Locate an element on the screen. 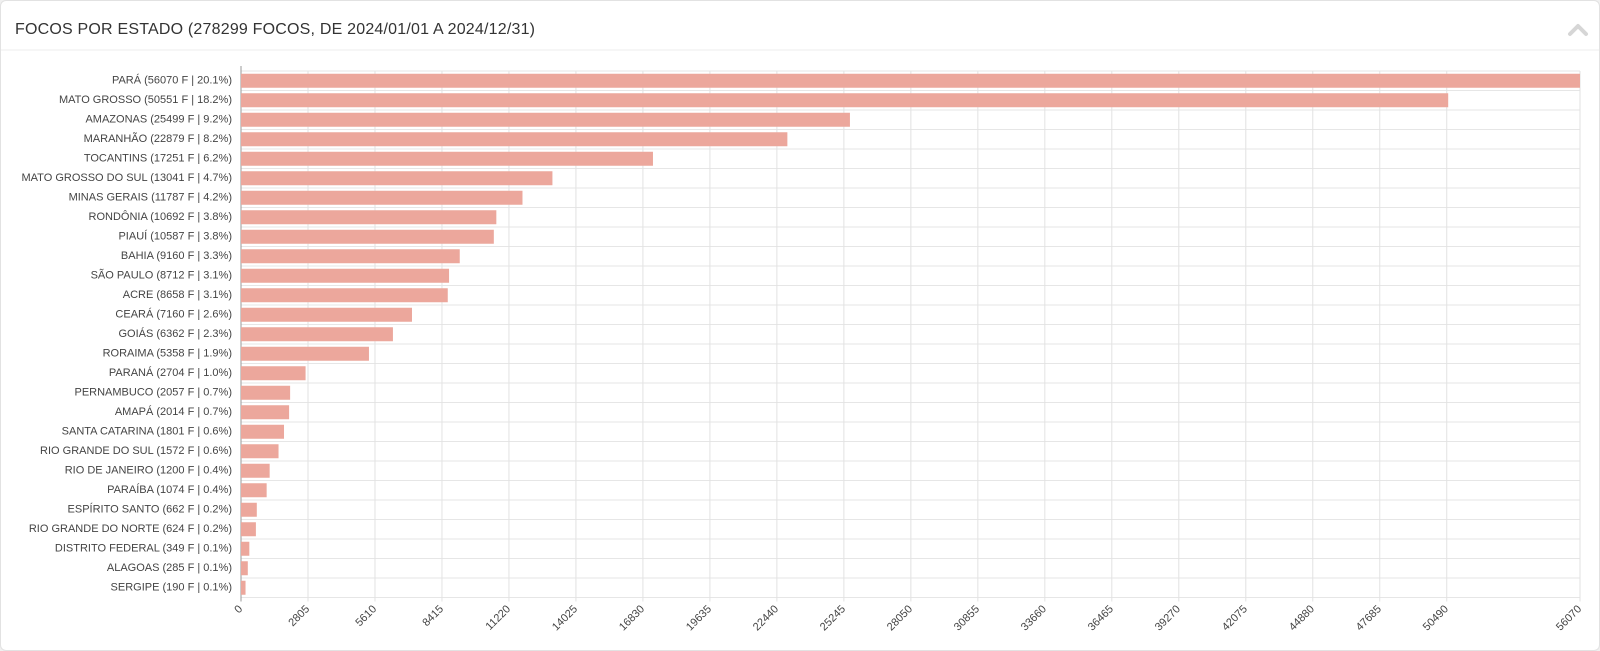 This screenshot has height=651, width=1600. x-tick-label: 42075 is located at coordinates (1235, 618).